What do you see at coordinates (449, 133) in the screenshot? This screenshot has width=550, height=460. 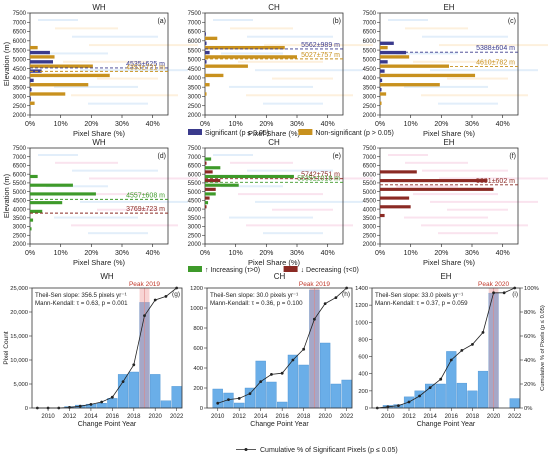 I see `x-axis-label: Pixel Share (%)` at bounding box center [449, 133].